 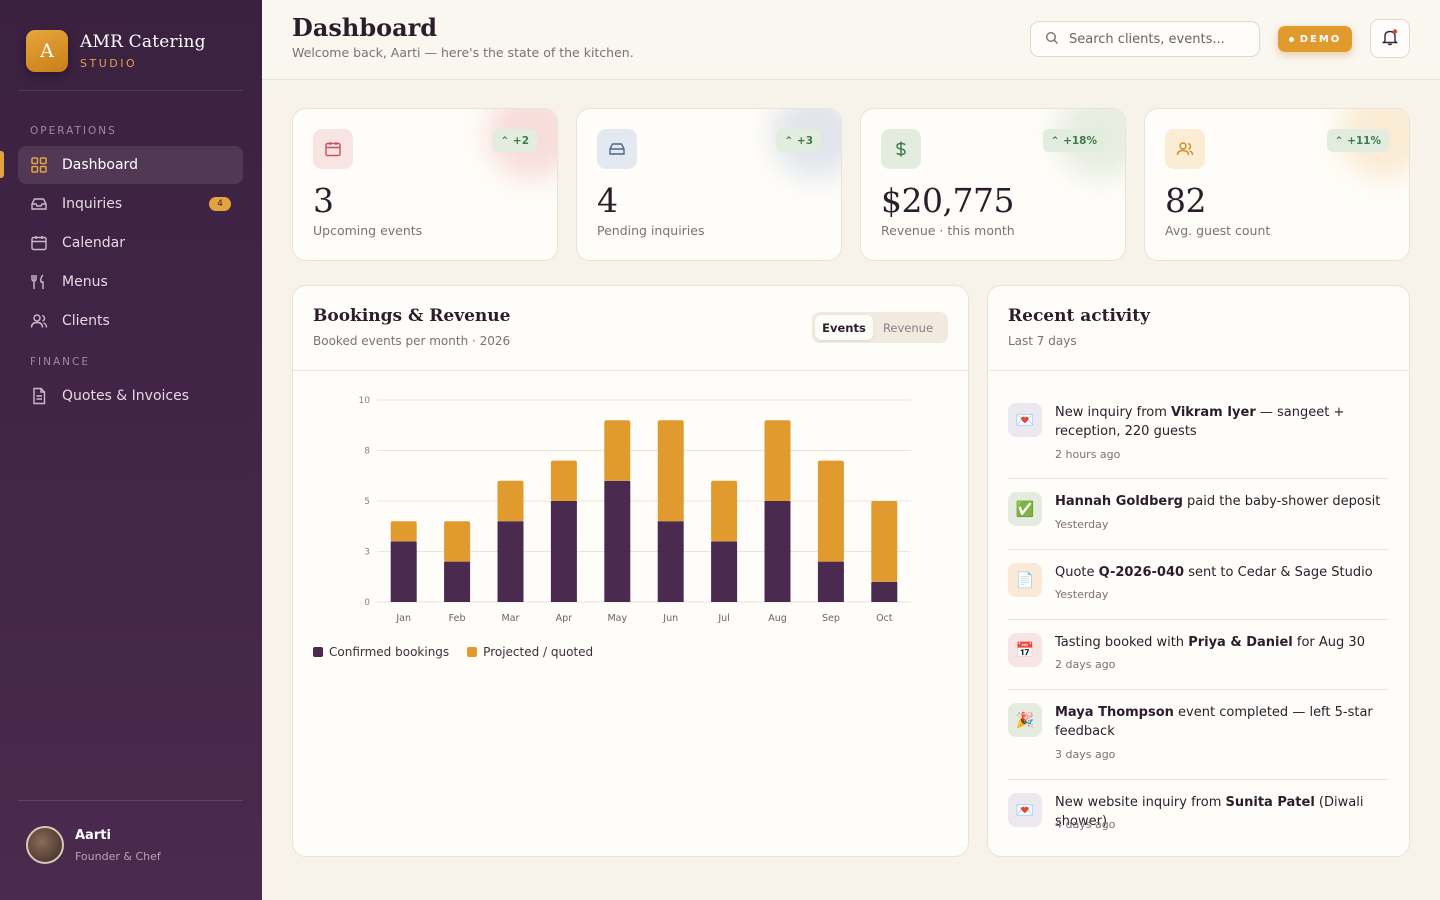 What do you see at coordinates (367, 452) in the screenshot?
I see `y-tick-label: 8` at bounding box center [367, 452].